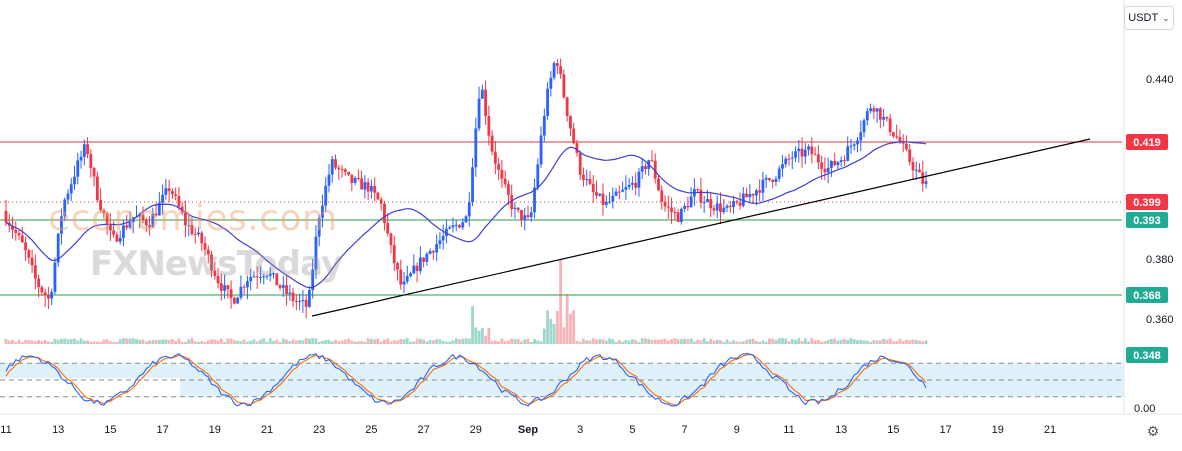 The image size is (1182, 451). Describe the element at coordinates (1153, 430) in the screenshot. I see `settings-gear-icon: ⚙` at that location.